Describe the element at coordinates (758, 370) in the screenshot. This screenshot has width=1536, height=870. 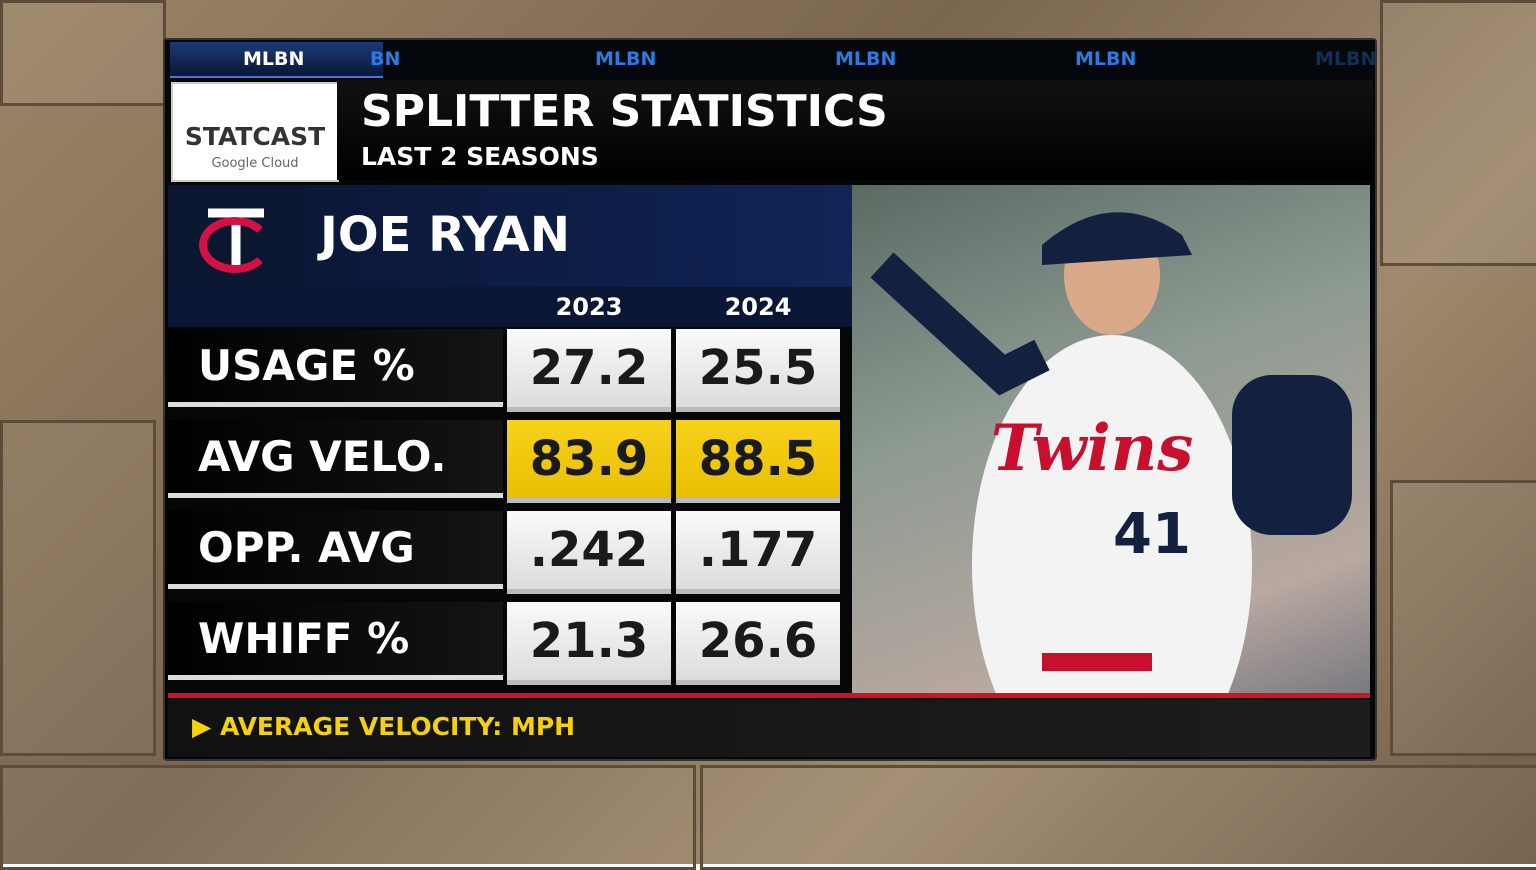
I see `stat-value: 25.5` at that location.